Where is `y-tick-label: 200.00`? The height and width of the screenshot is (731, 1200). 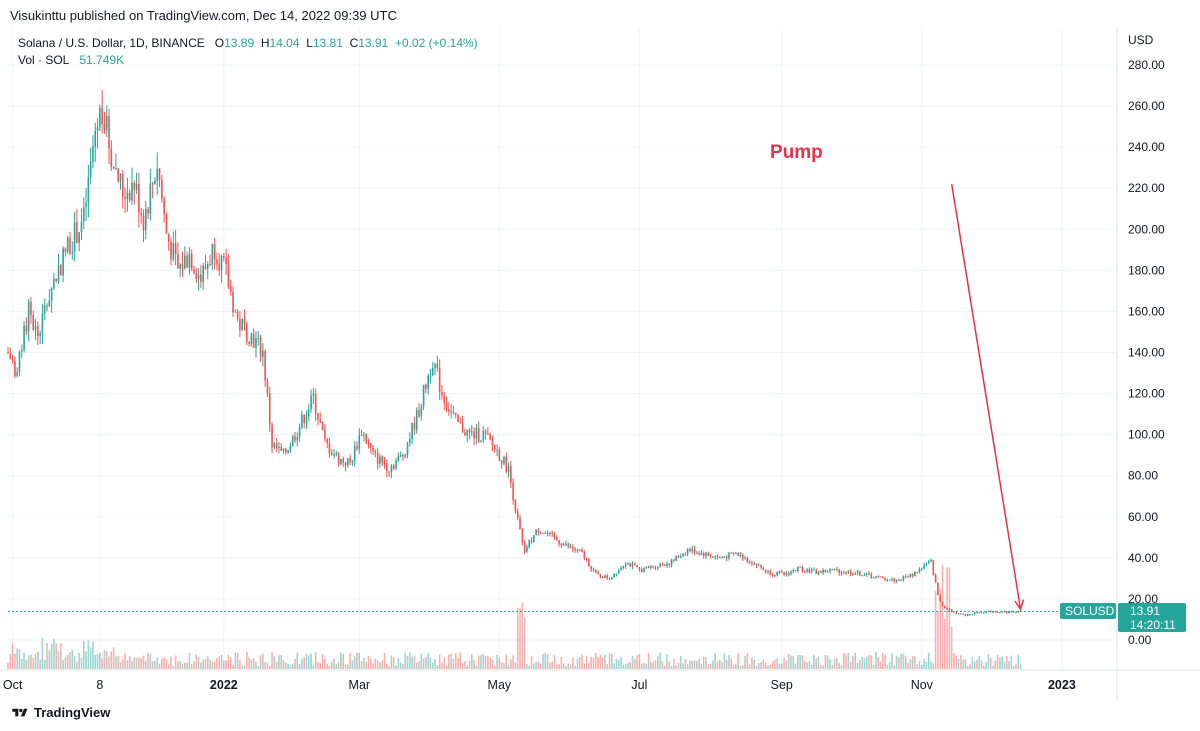 y-tick-label: 200.00 is located at coordinates (1146, 229).